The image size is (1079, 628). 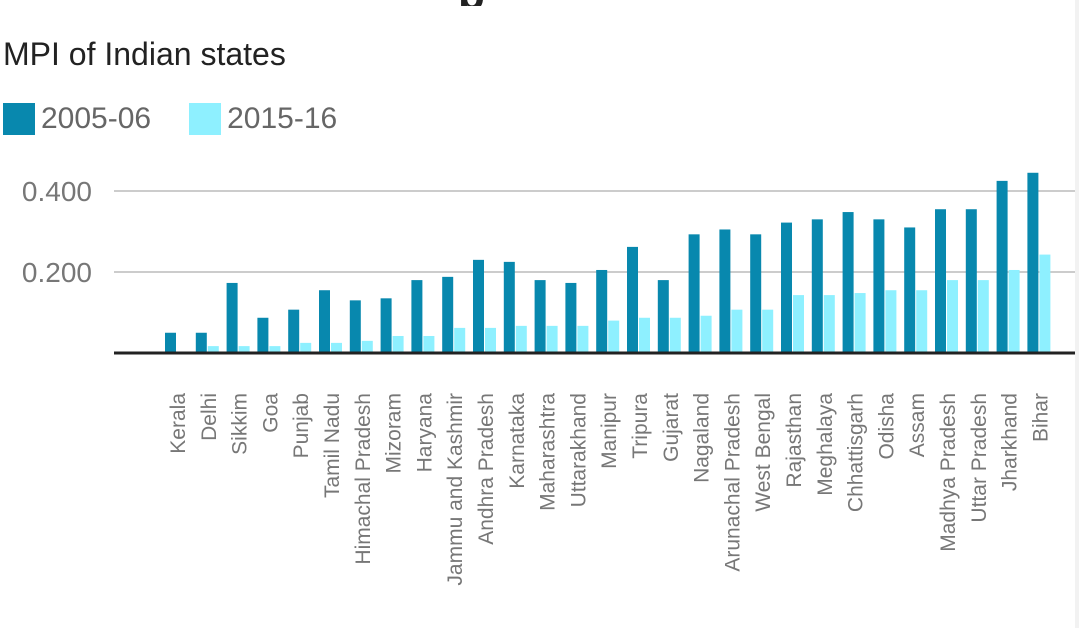 I want to click on x-tick-label: Rajasthan, so click(x=794, y=440).